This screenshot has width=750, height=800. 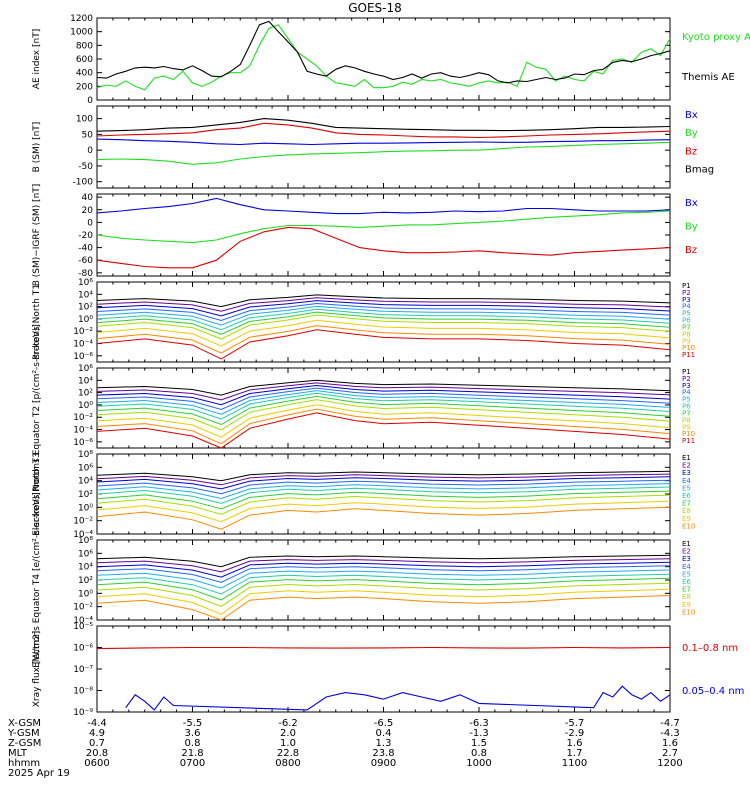 What do you see at coordinates (288, 743) in the screenshot?
I see `ephemeris-value: 1.0` at bounding box center [288, 743].